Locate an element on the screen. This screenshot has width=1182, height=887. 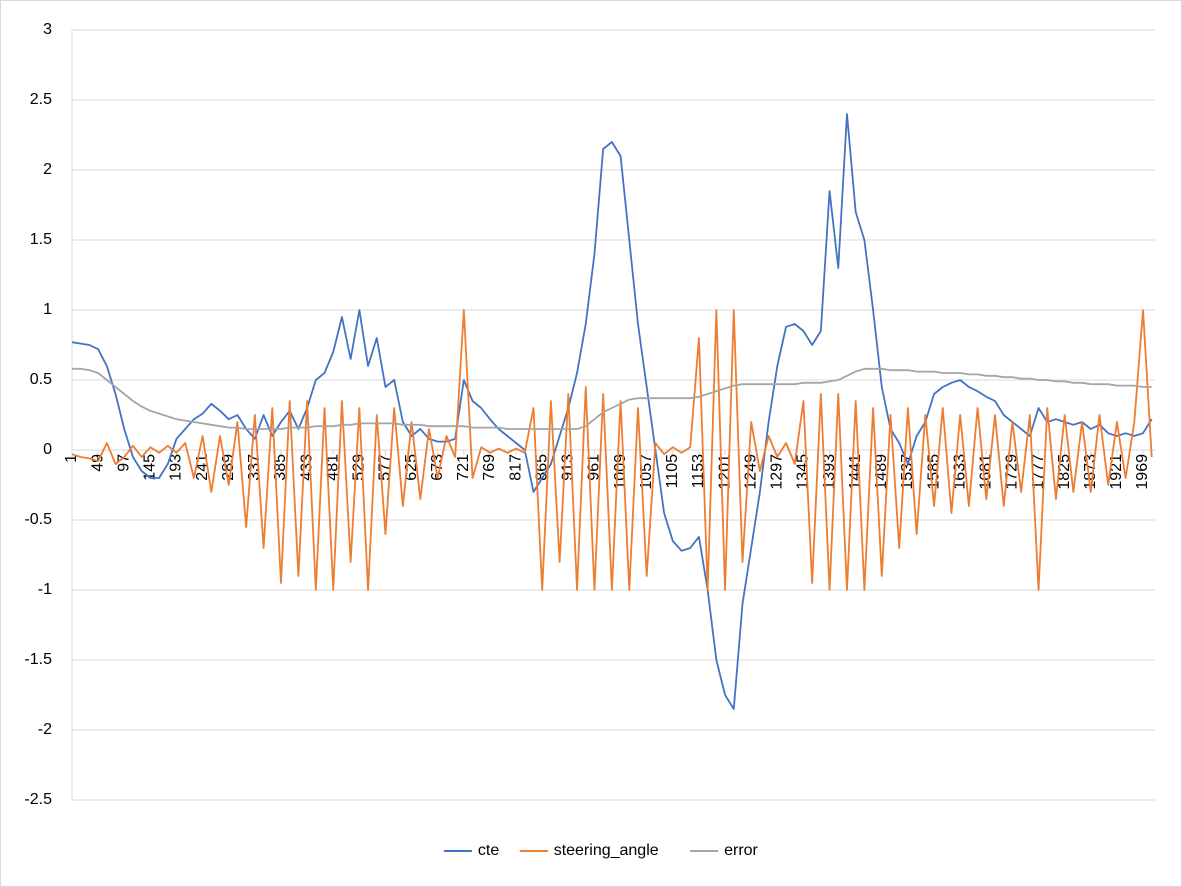
x-tick-label: 769 is located at coordinates (489, 467).